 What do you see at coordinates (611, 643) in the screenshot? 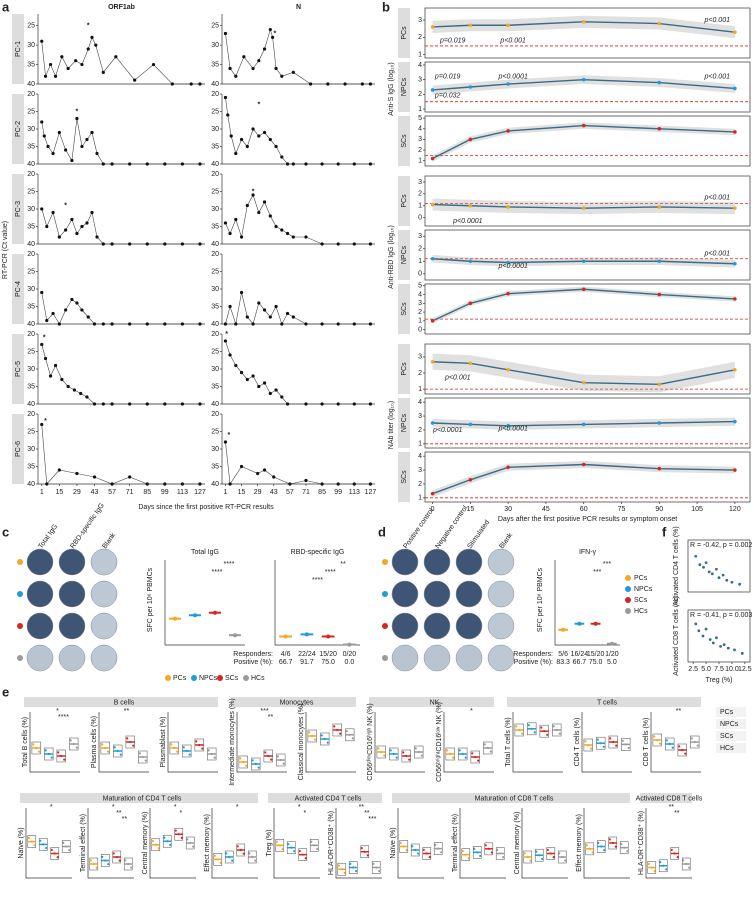
I see `median-dot` at bounding box center [611, 643].